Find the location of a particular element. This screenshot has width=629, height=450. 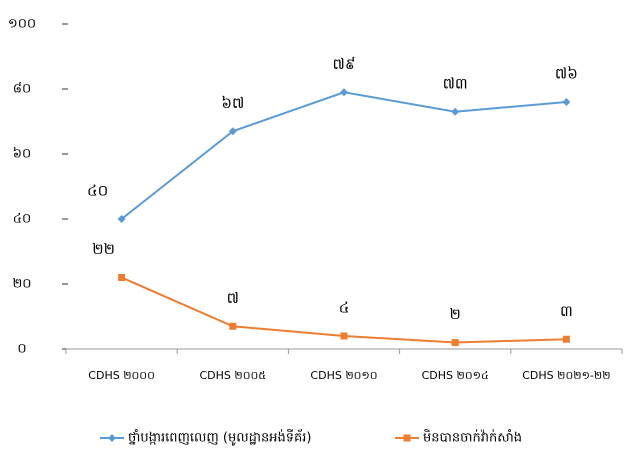

x-tick-label: CDHS ២០០៥ is located at coordinates (233, 375).